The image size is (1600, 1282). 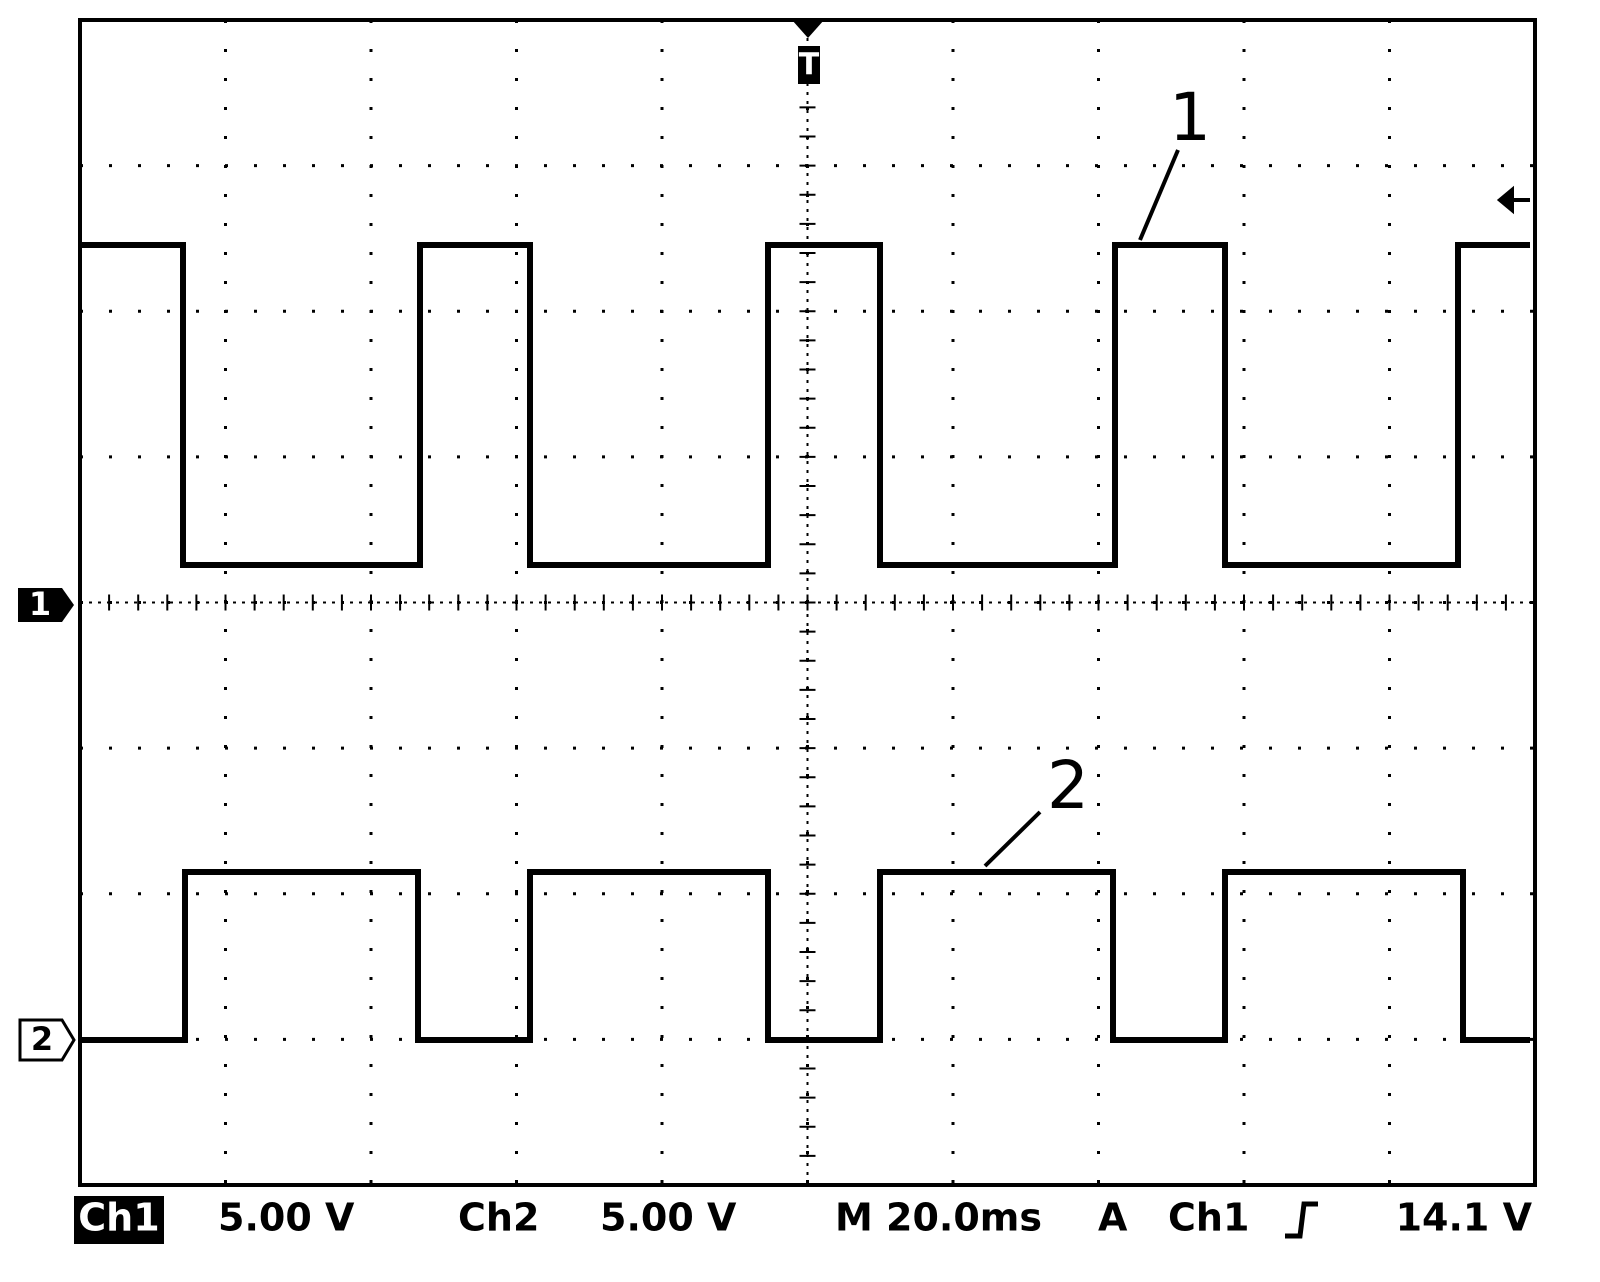 I want to click on ch2-waveform, so click(x=806, y=956).